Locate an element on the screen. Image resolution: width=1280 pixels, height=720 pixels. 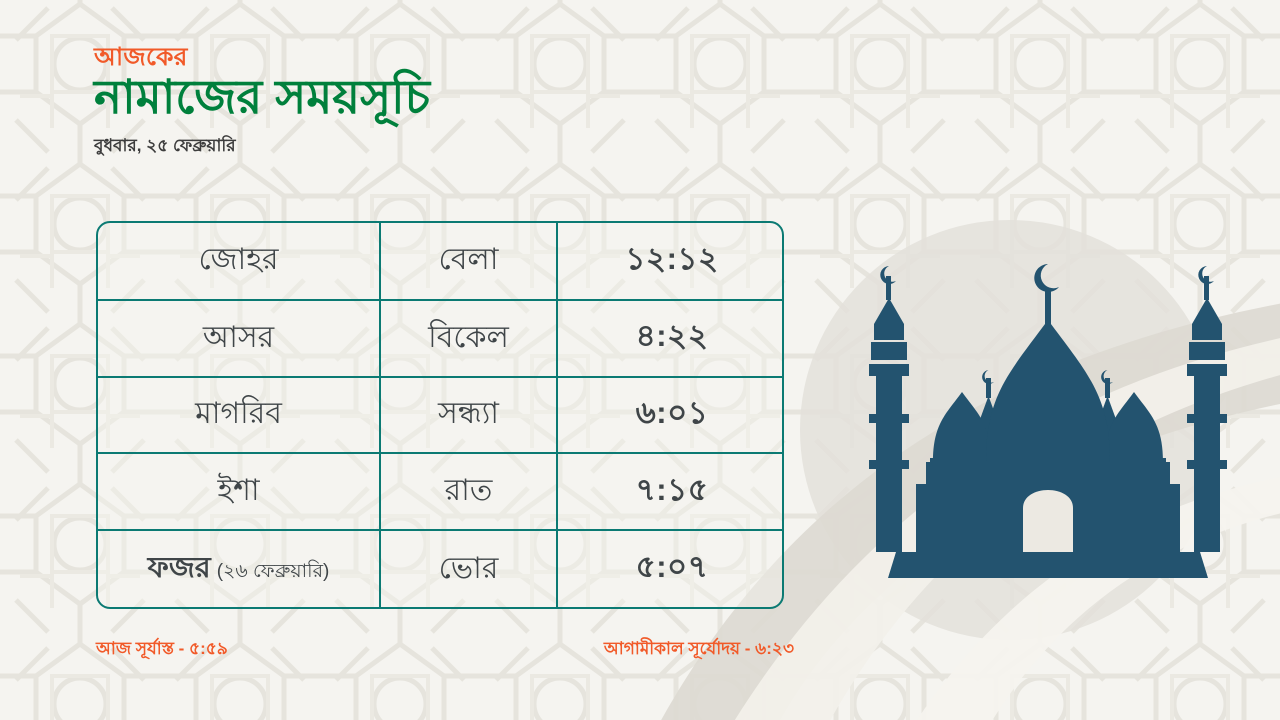
mosque-silhouette-icon is located at coordinates (1048, 421).